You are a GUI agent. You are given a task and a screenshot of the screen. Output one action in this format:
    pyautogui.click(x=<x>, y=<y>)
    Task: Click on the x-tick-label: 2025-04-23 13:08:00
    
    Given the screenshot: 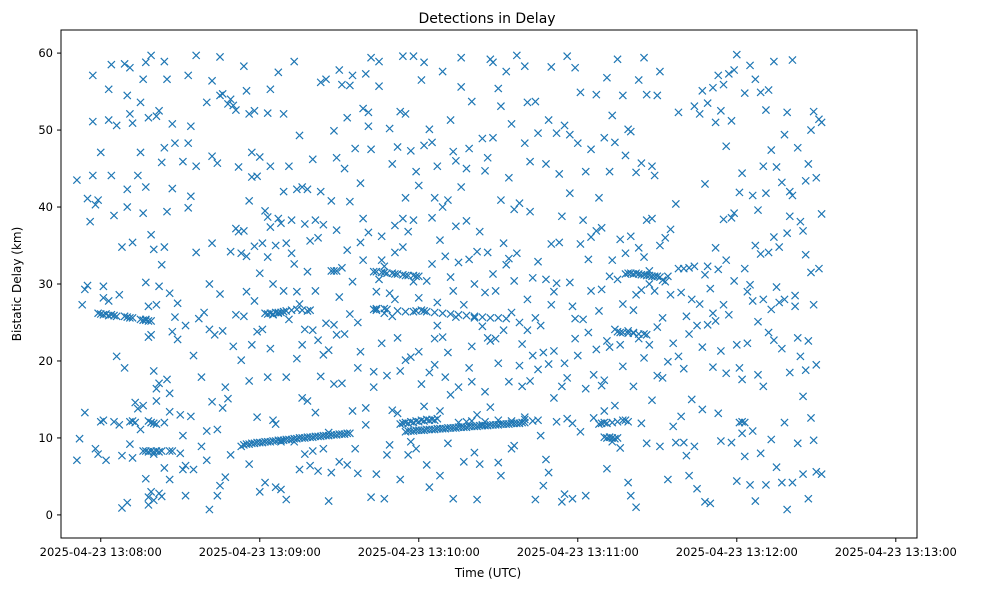 What is the action you would take?
    pyautogui.click(x=101, y=552)
    